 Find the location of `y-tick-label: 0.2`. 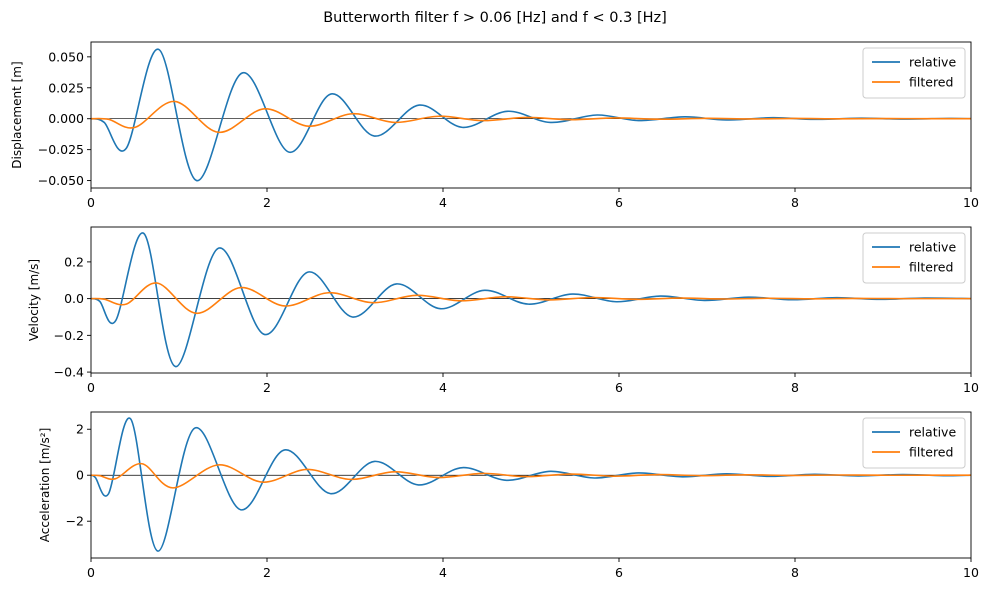

y-tick-label: 0.2 is located at coordinates (74, 261).